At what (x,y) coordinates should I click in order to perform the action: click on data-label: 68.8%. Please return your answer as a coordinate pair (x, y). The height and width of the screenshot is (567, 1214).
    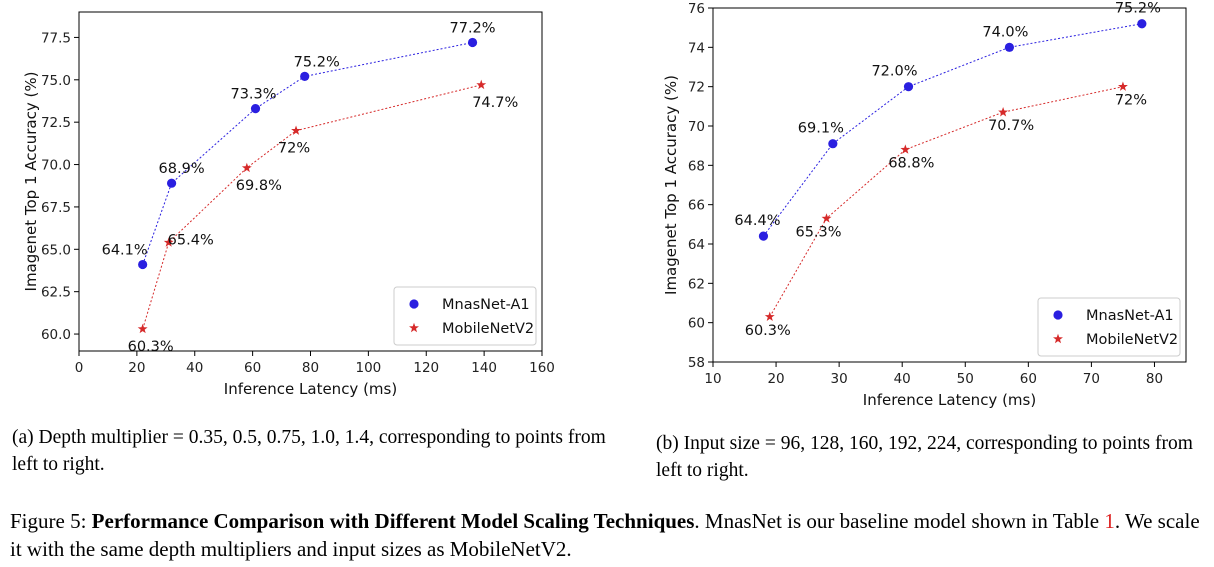
    Looking at the image, I should click on (911, 164).